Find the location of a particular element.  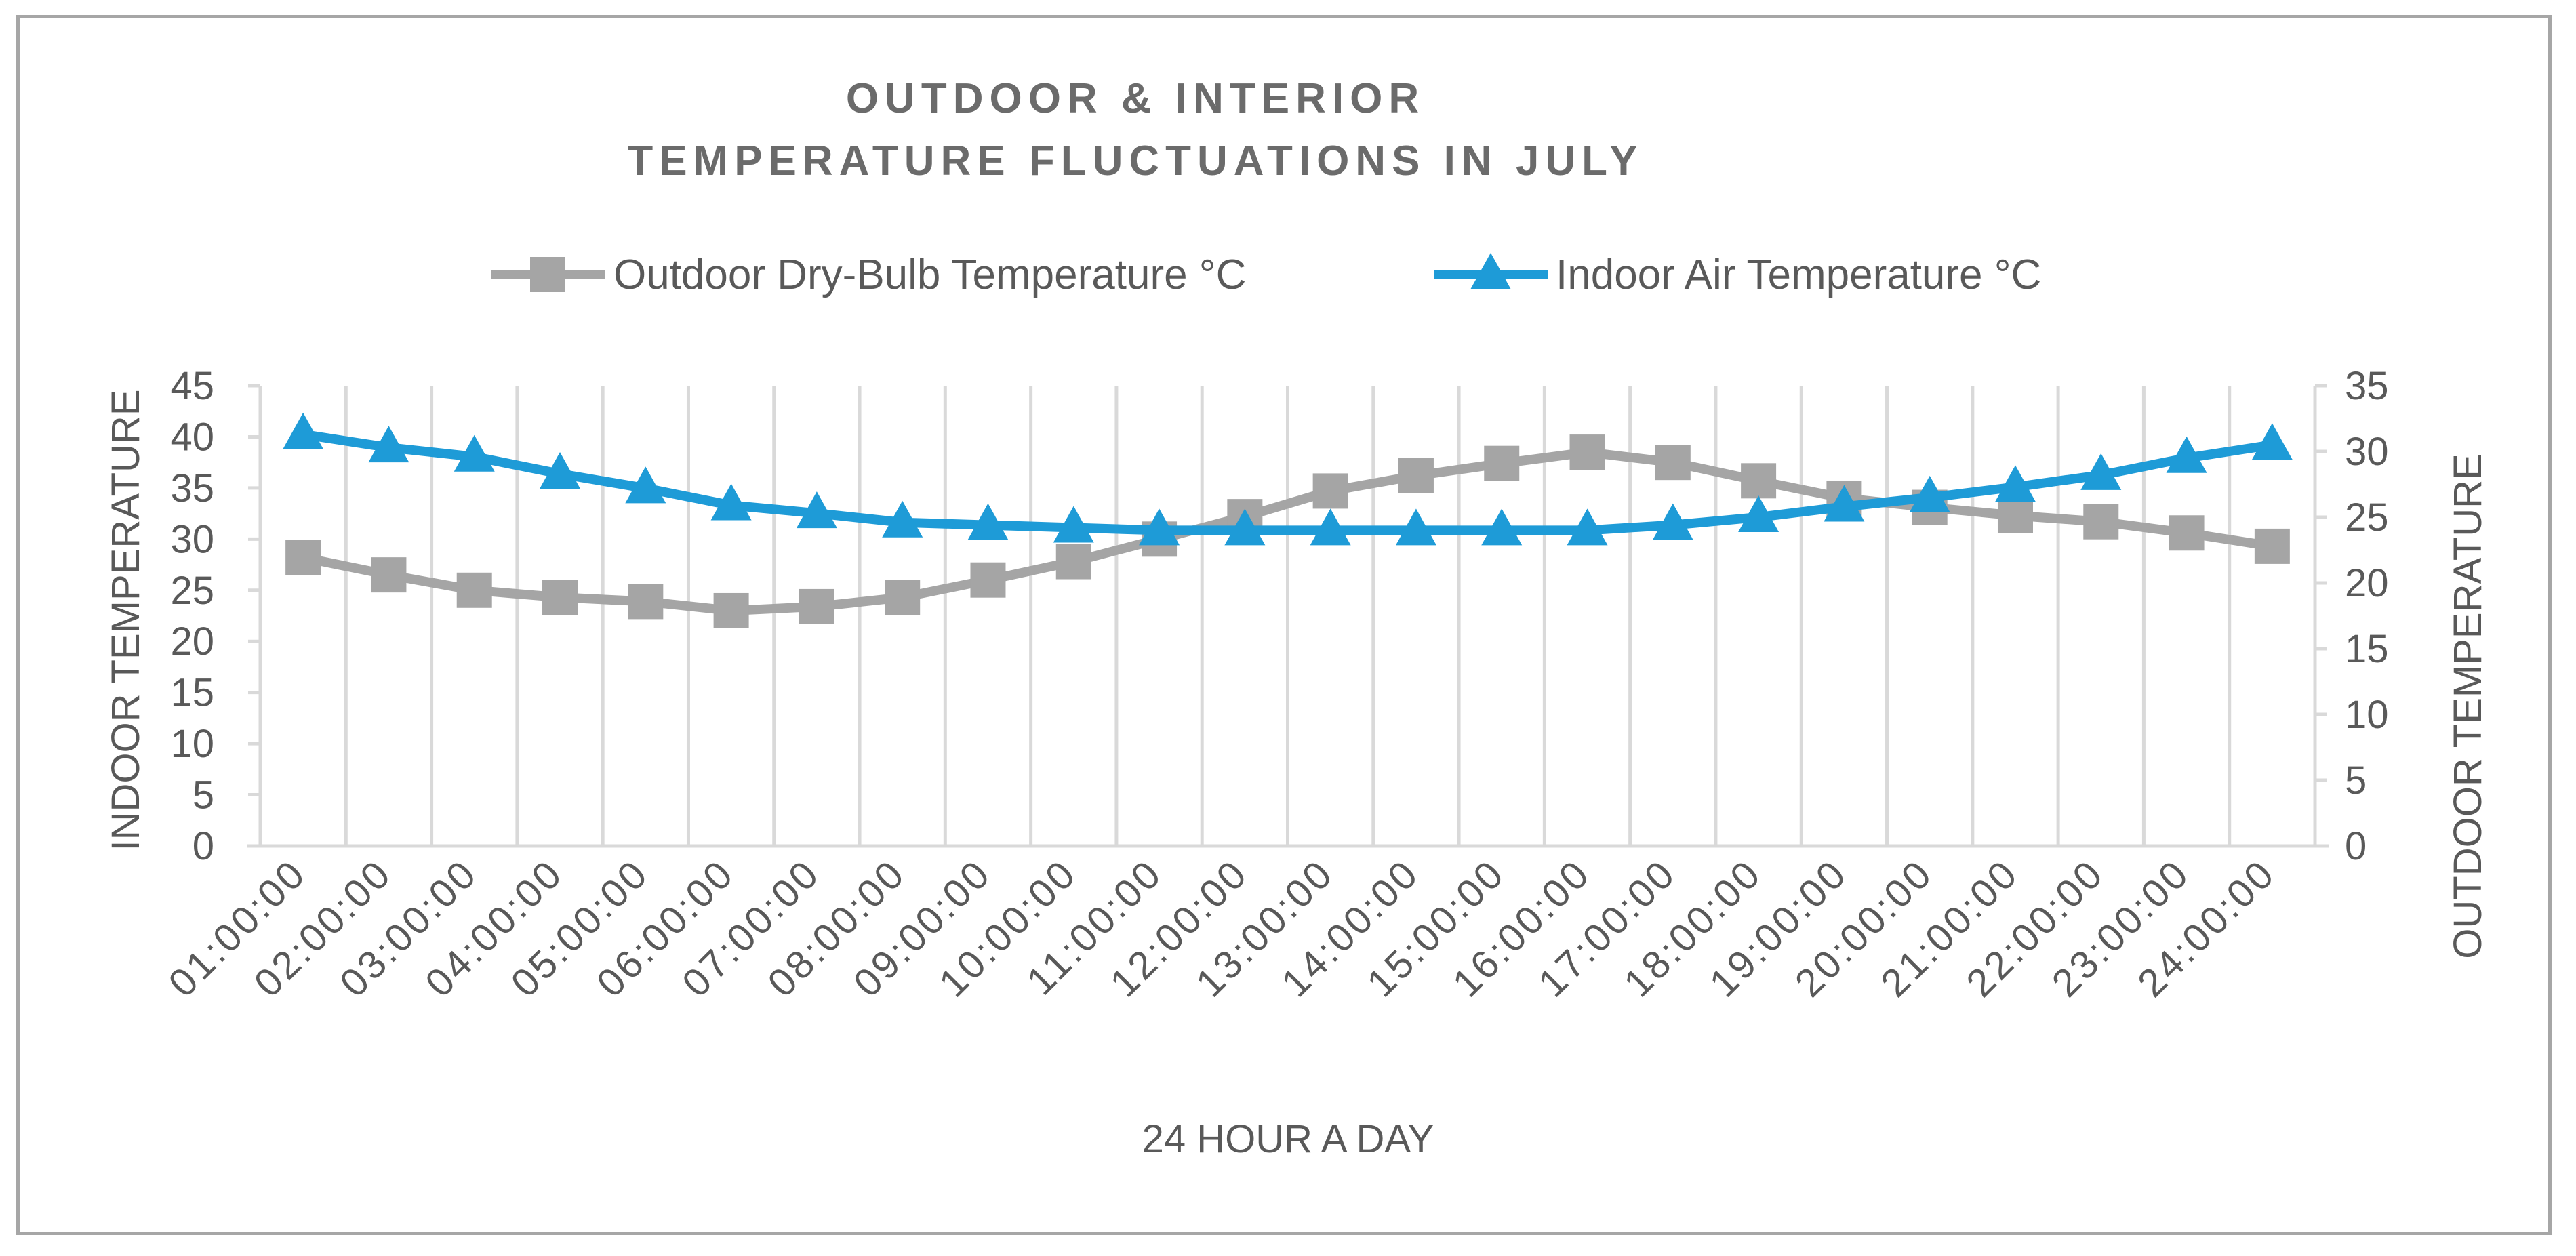

legend-label-indoor: Indoor Air Temperature °C is located at coordinates (1798, 274).